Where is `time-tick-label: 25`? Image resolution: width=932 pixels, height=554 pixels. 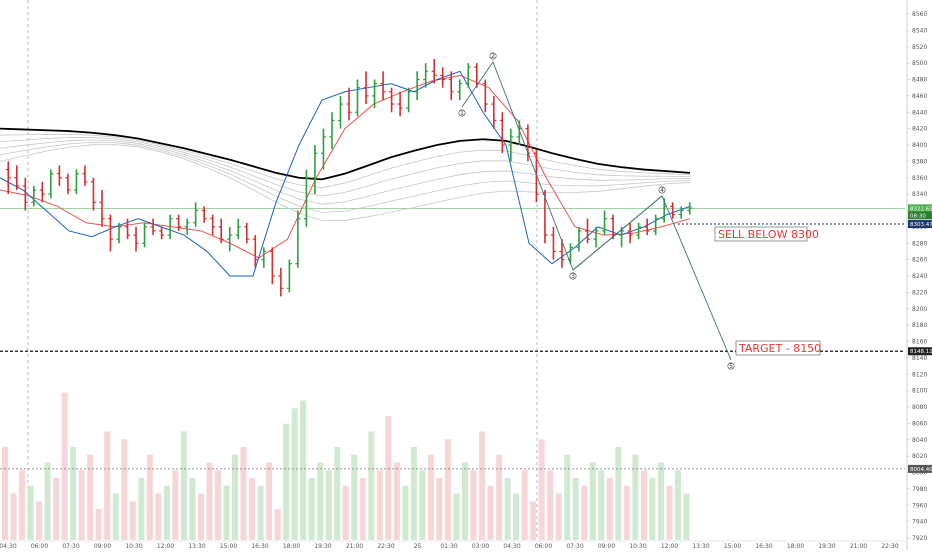
time-tick-label: 25 is located at coordinates (418, 546).